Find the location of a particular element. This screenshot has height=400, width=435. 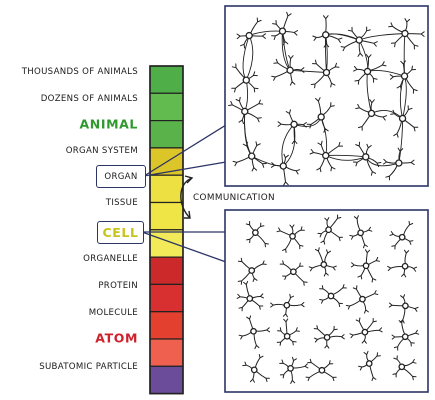

communication-arrowhead-bottom is located at coordinates (187, 214).